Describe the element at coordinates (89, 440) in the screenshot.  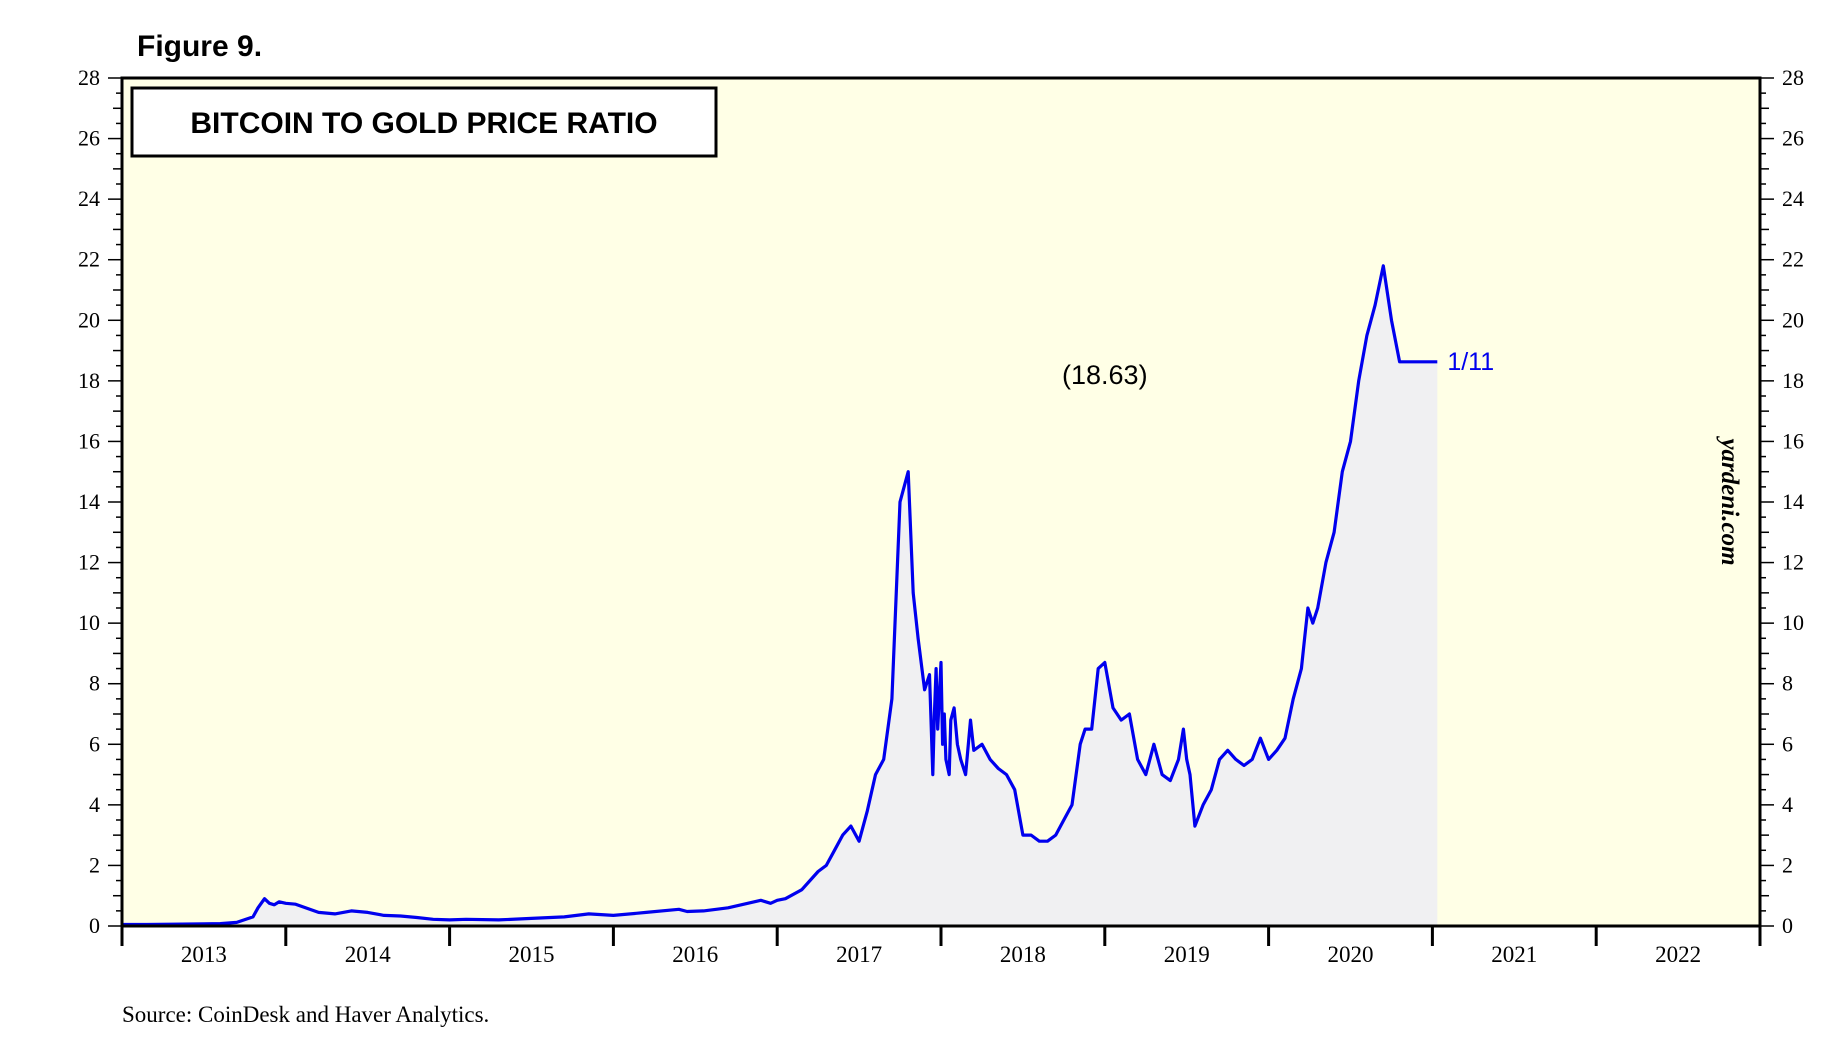
I see `y-tick-label-left: 16` at that location.